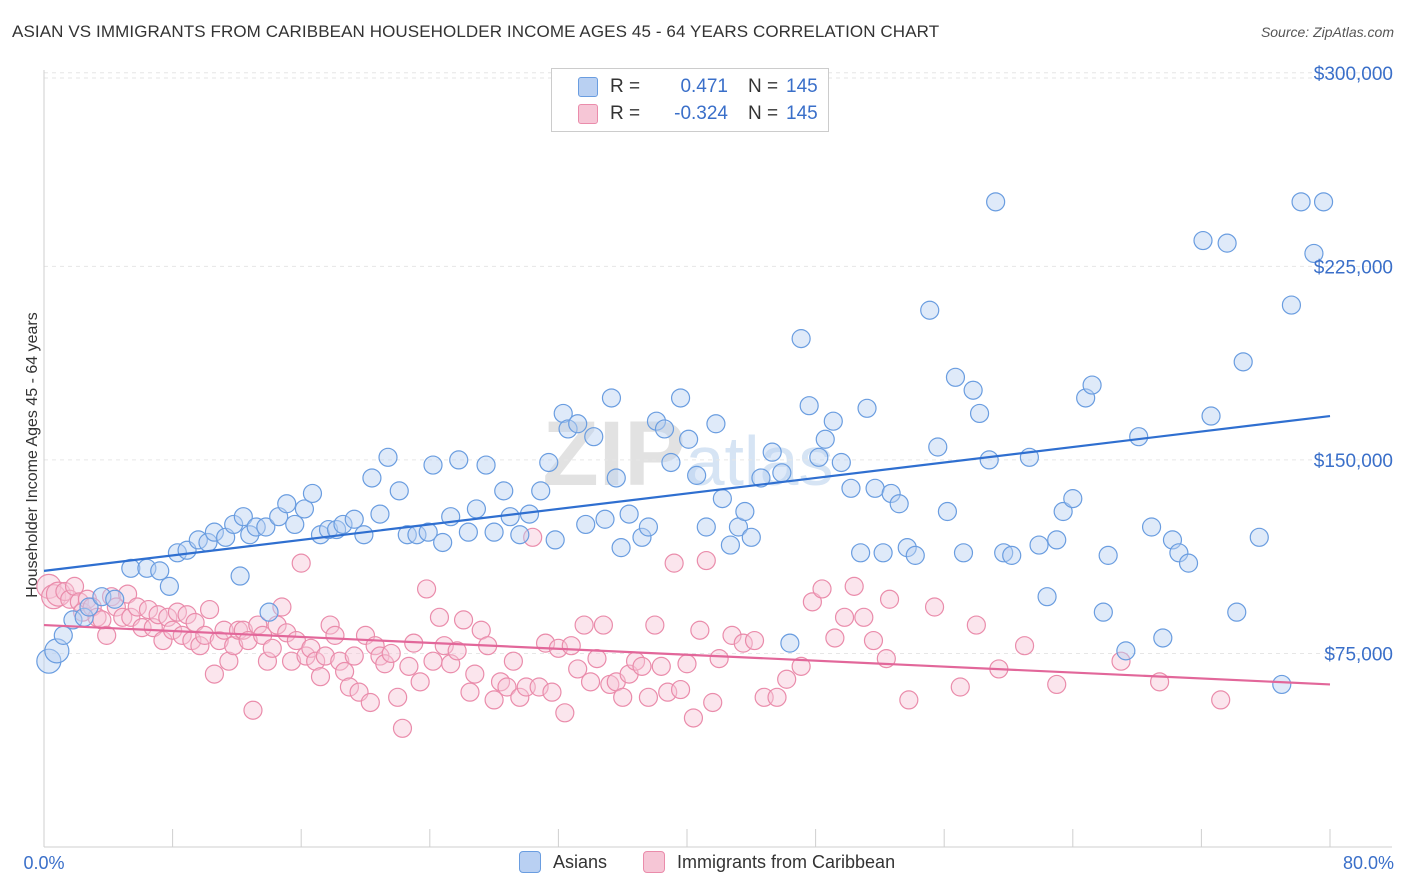  What do you see at coordinates (701, 113) in the screenshot?
I see `r-value: -0.324` at bounding box center [701, 113].